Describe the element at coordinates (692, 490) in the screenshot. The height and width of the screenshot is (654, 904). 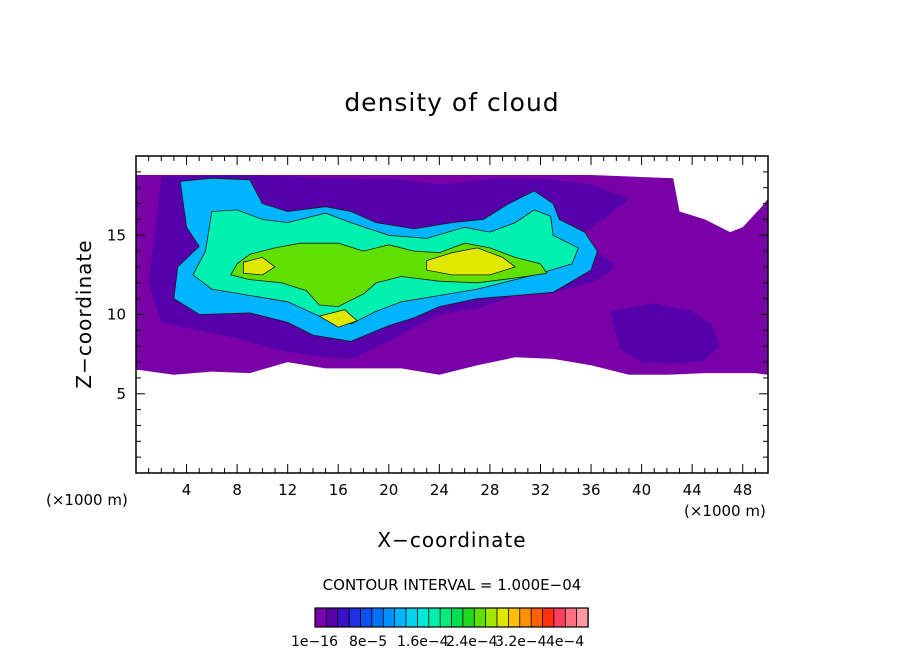
I see `x-tick-label: 44` at that location.